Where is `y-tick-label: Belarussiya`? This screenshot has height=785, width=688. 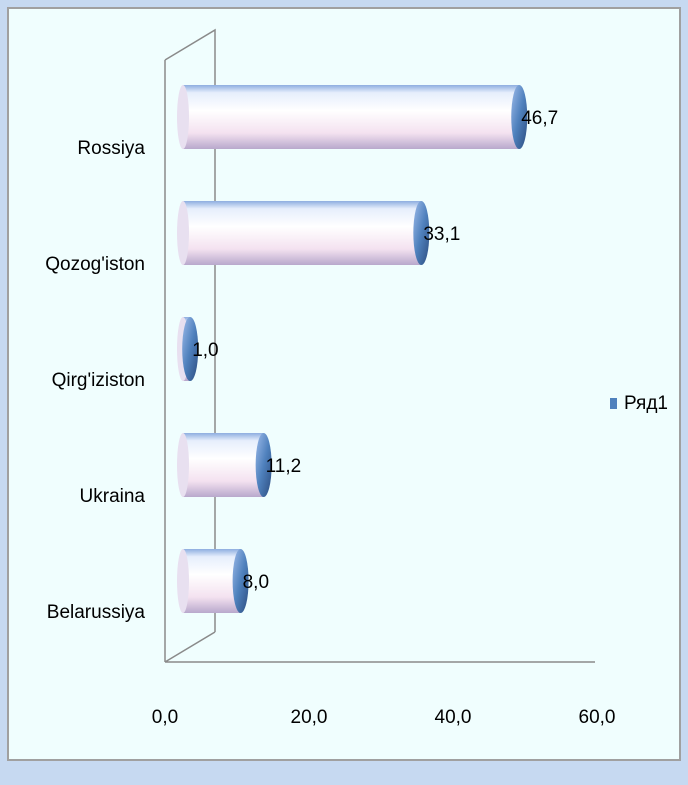
y-tick-label: Belarussiya is located at coordinates (96, 612).